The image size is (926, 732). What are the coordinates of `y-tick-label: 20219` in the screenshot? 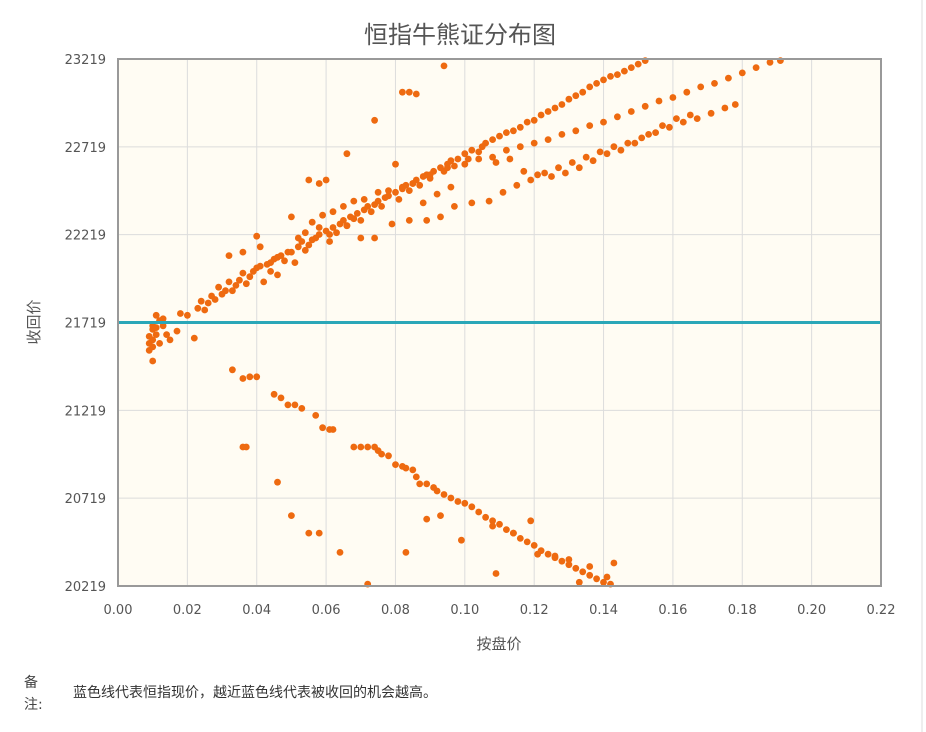 It's located at (85, 587).